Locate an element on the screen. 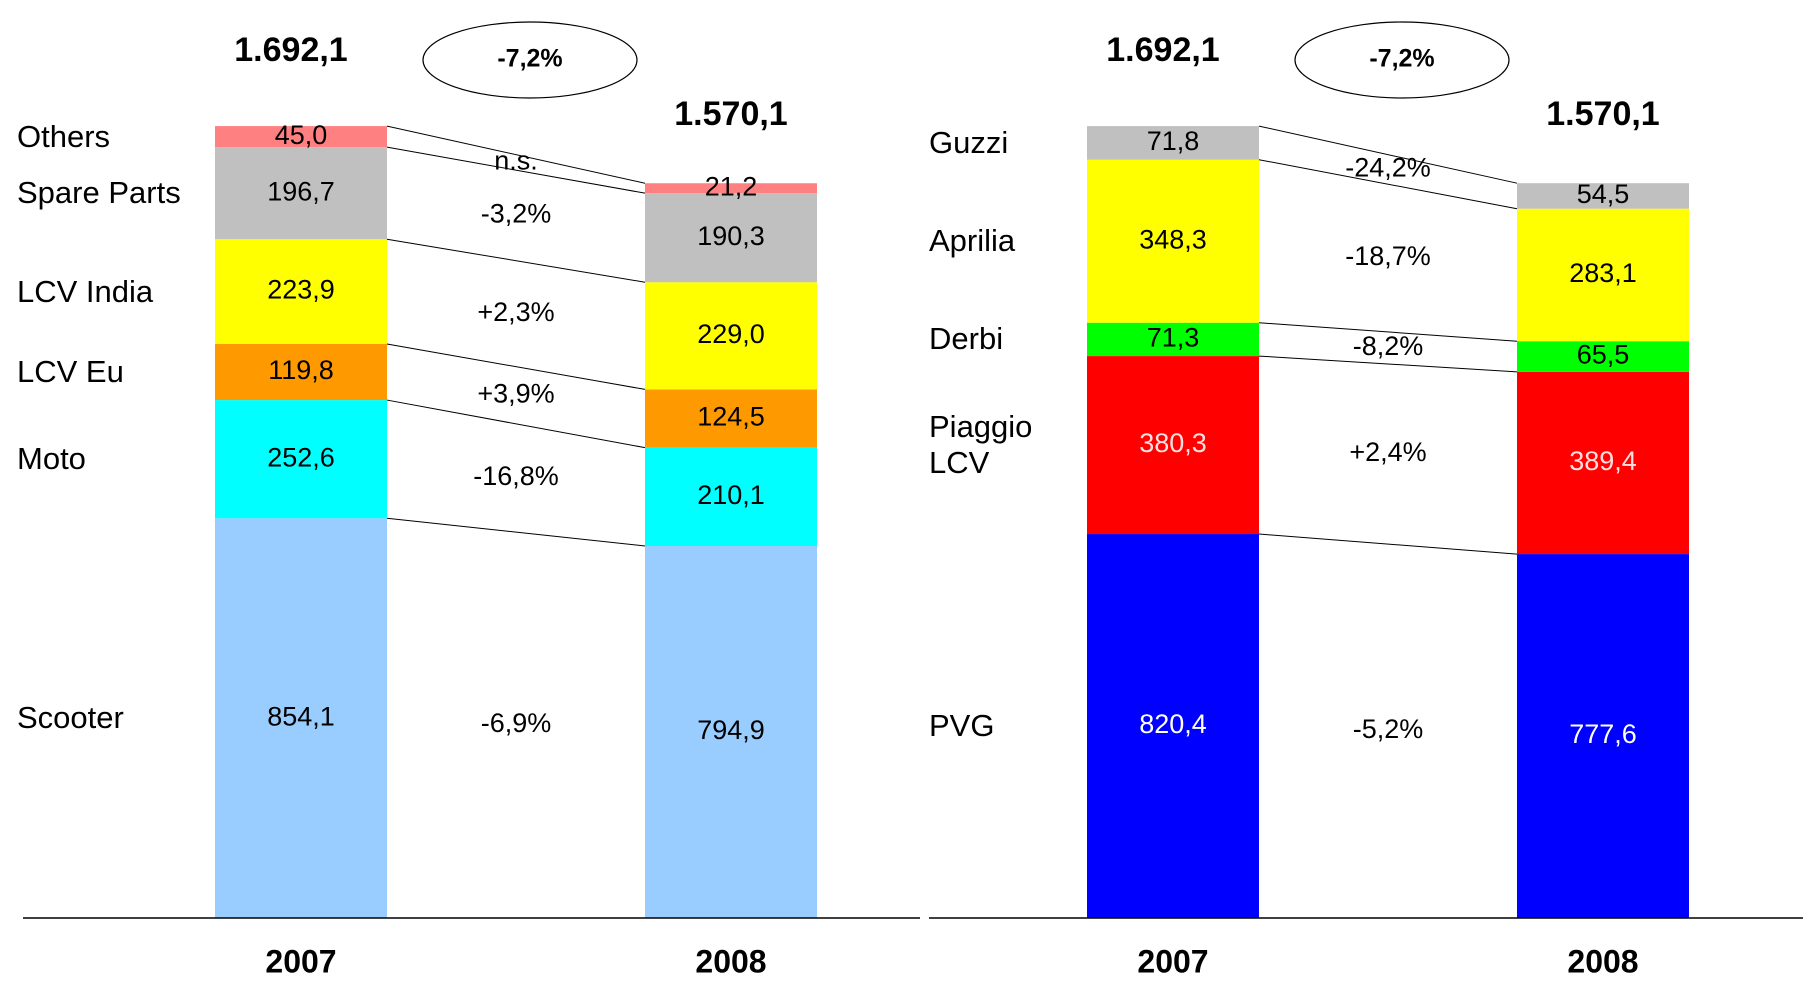 This screenshot has height=982, width=1803. series-name: Guzzi is located at coordinates (969, 142).